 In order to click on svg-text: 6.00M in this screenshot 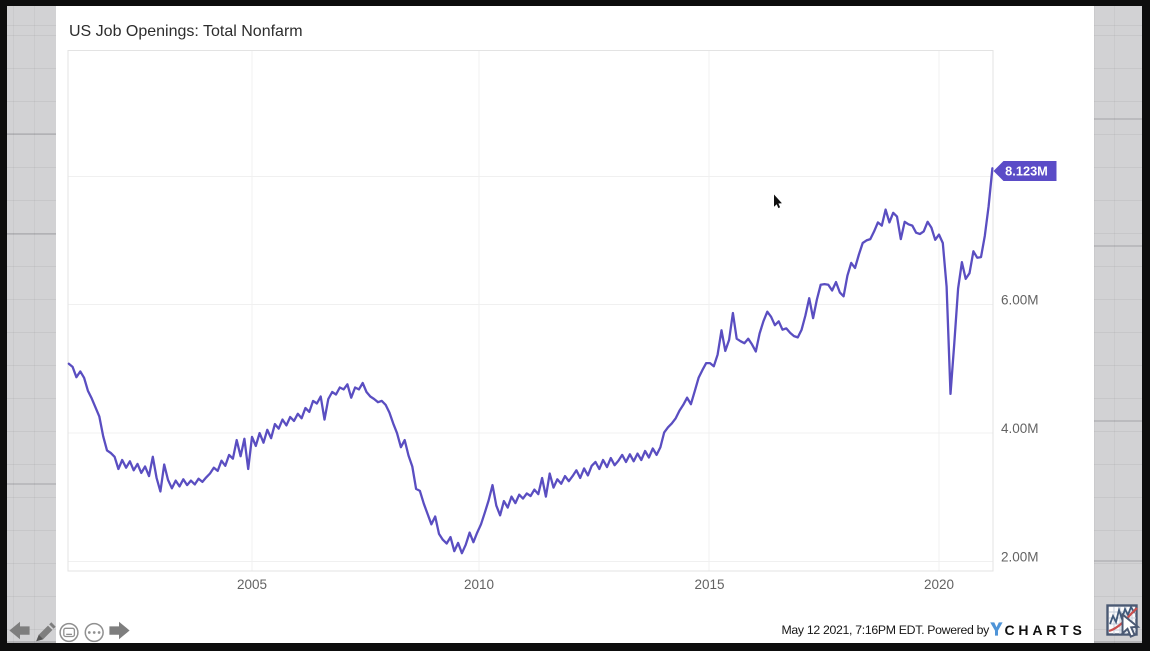, I will do `click(1020, 300)`.